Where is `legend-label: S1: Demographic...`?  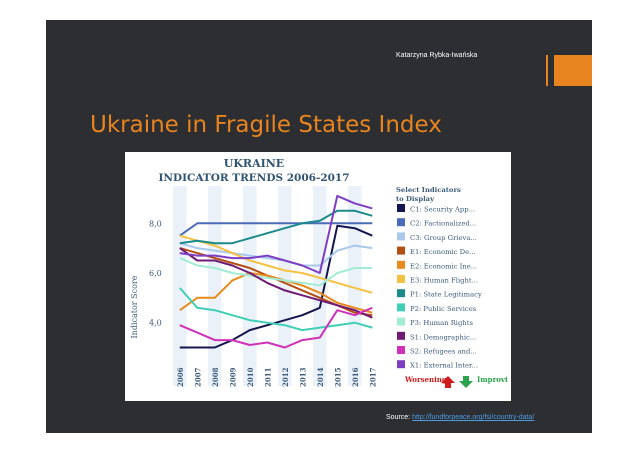 legend-label: S1: Demographic... is located at coordinates (443, 337).